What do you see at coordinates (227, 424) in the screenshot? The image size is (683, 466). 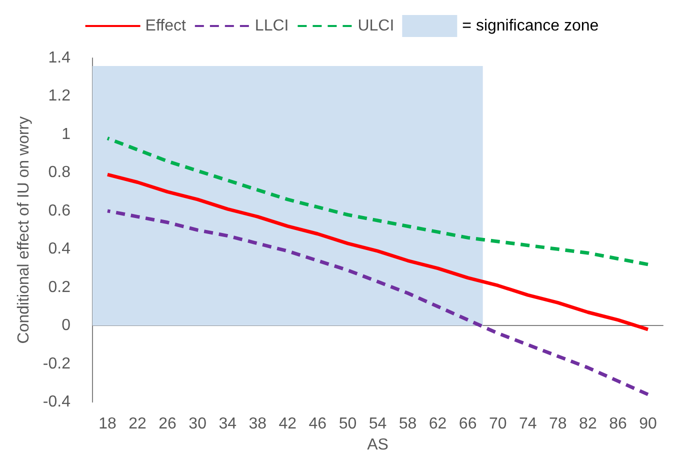 I see `x-tick-label: 34` at bounding box center [227, 424].